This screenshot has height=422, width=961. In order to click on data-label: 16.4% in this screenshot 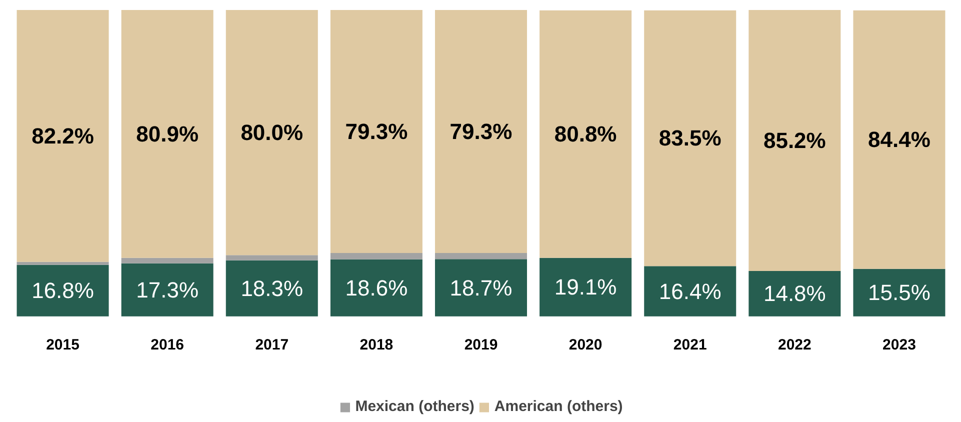, I will do `click(690, 291)`.